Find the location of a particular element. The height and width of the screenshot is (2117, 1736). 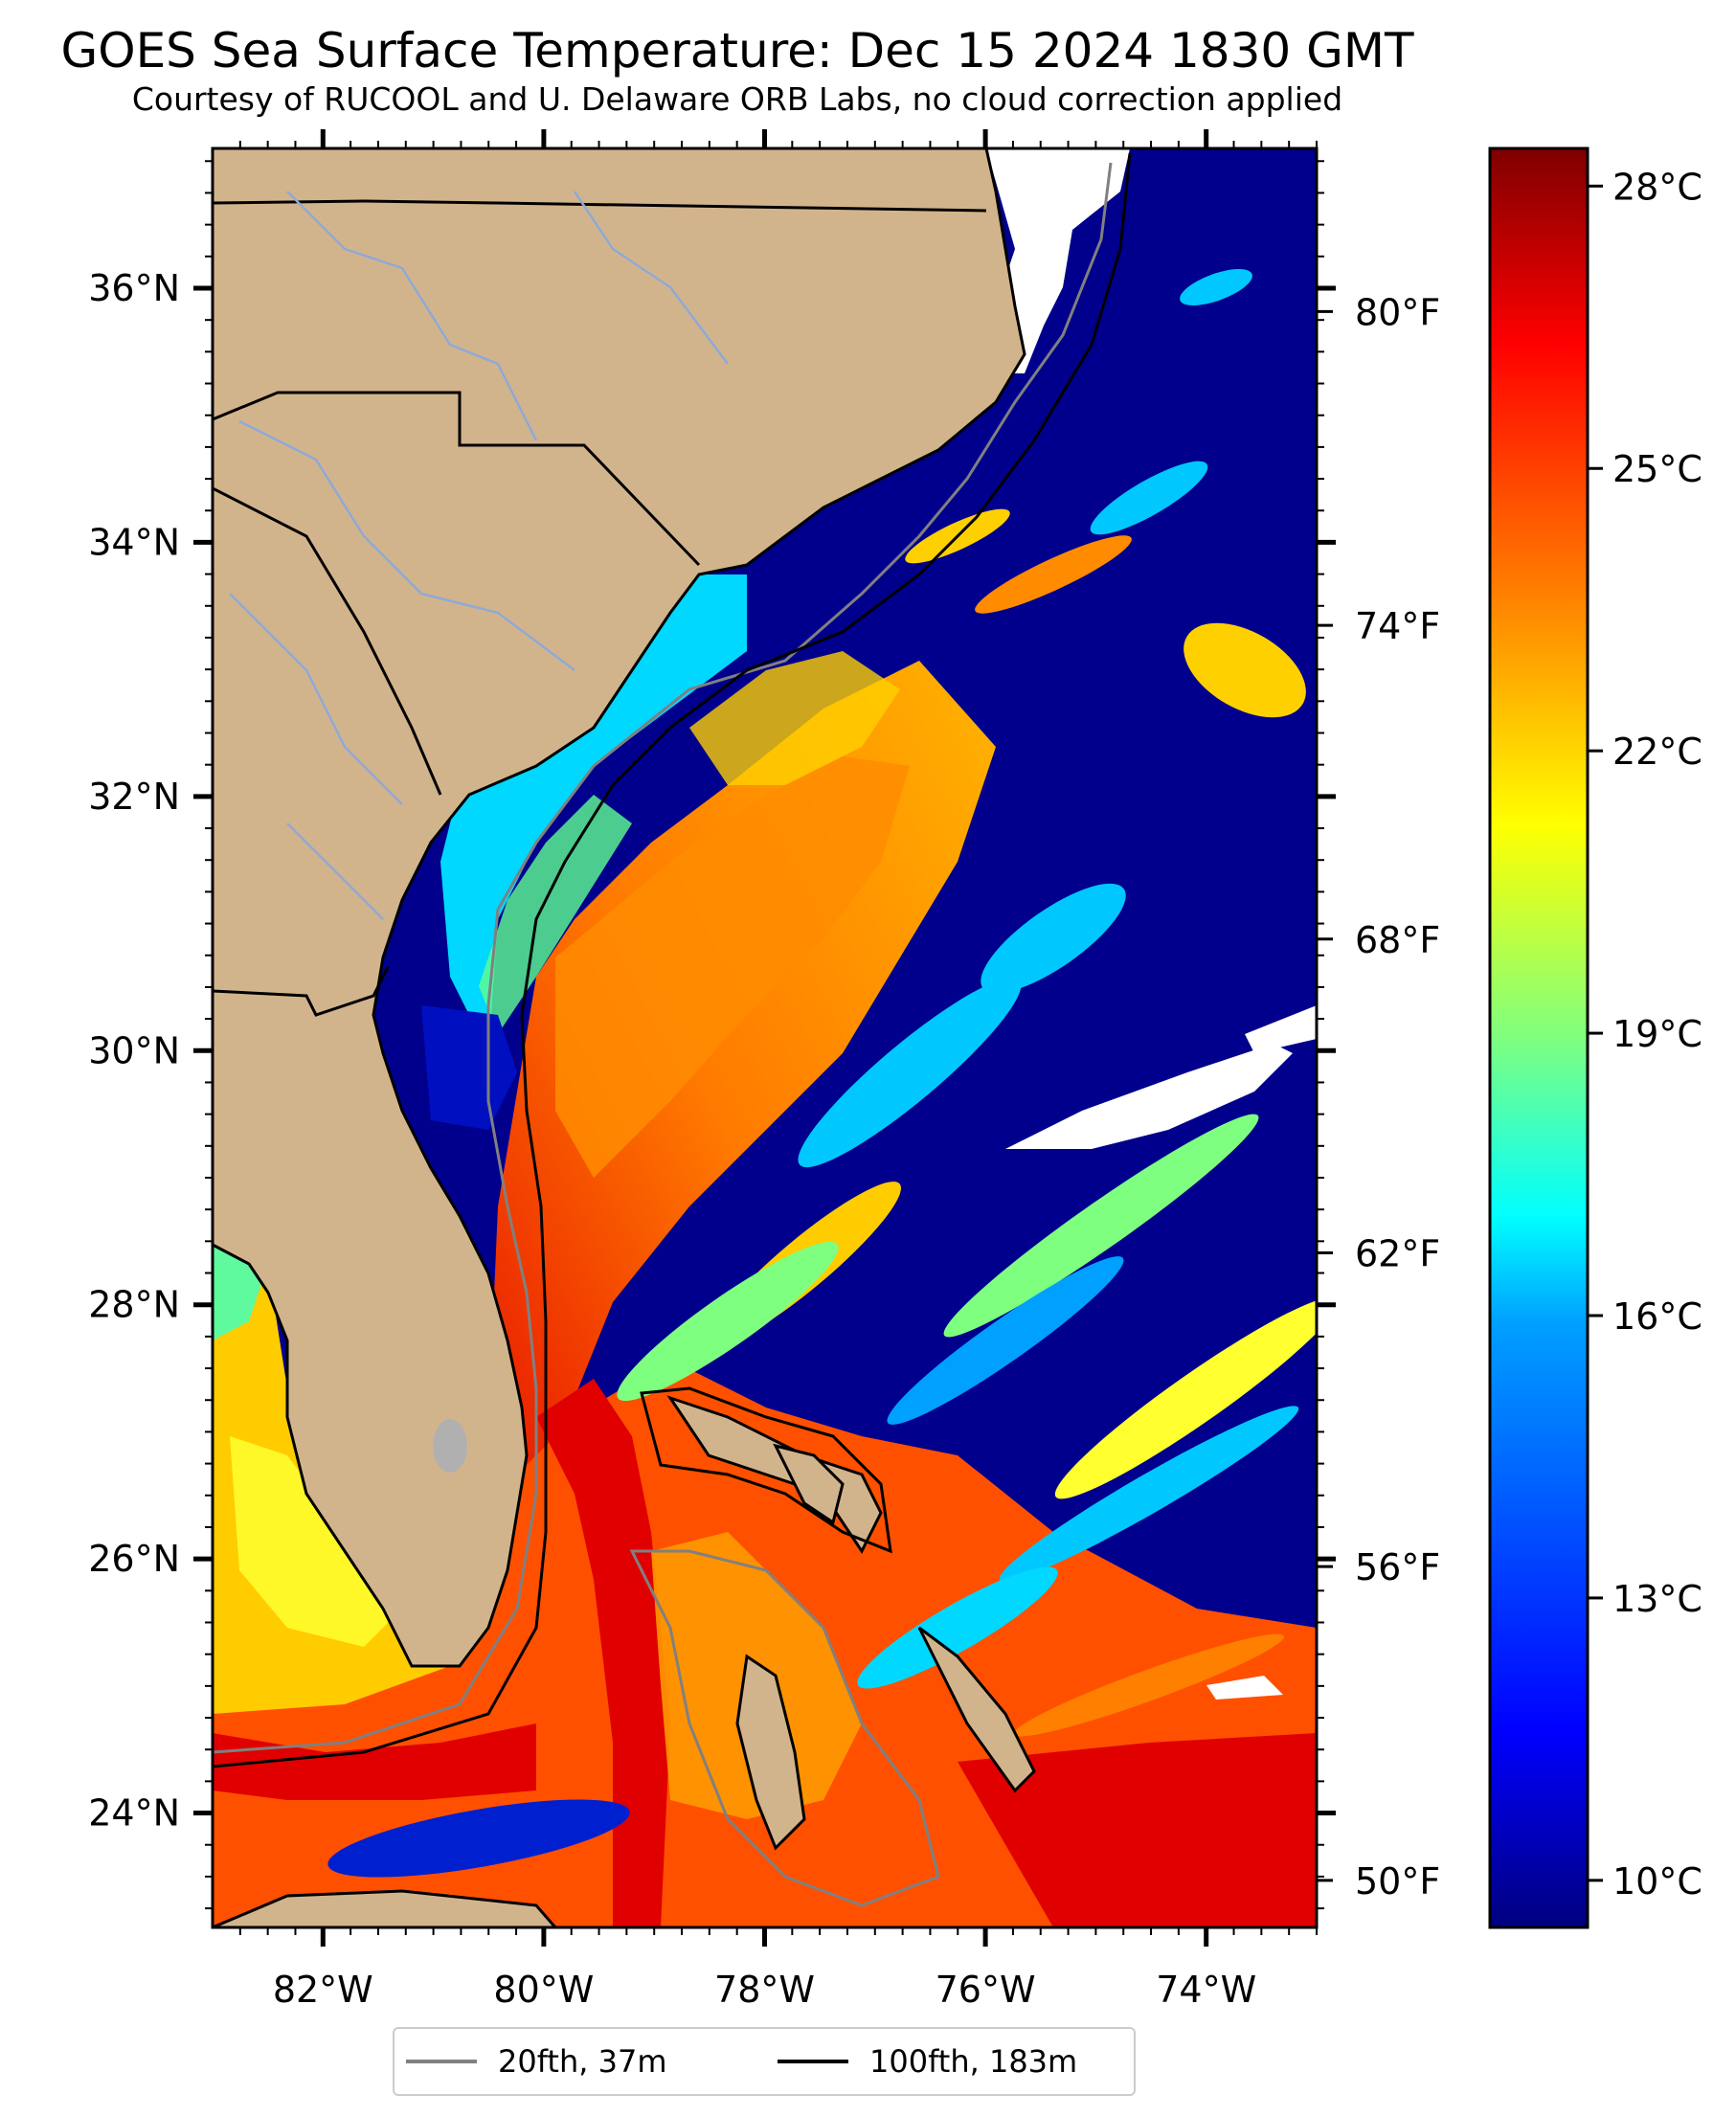

legend-item-100fth: 100fth, 183m is located at coordinates (927, 2061).